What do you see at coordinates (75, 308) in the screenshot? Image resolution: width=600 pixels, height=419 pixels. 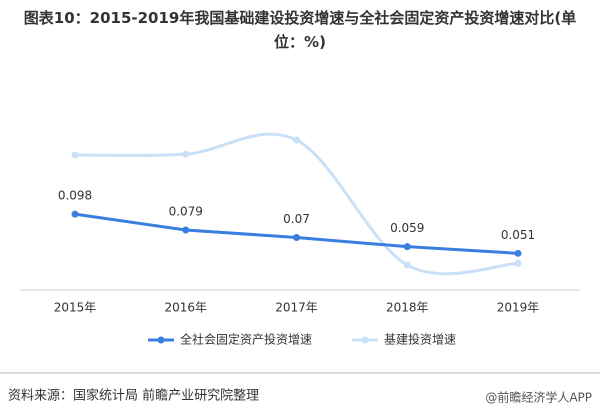 I see `x-tick-label: 2015年` at bounding box center [75, 308].